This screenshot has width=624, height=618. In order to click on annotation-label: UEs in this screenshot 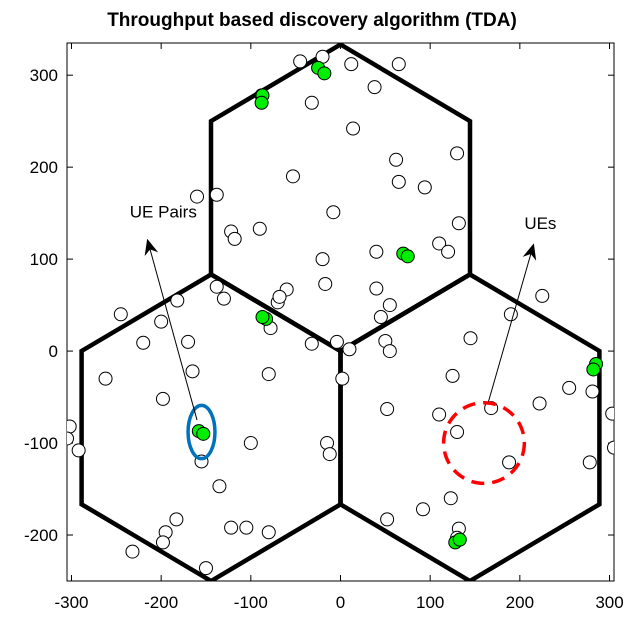, I will do `click(540, 223)`.